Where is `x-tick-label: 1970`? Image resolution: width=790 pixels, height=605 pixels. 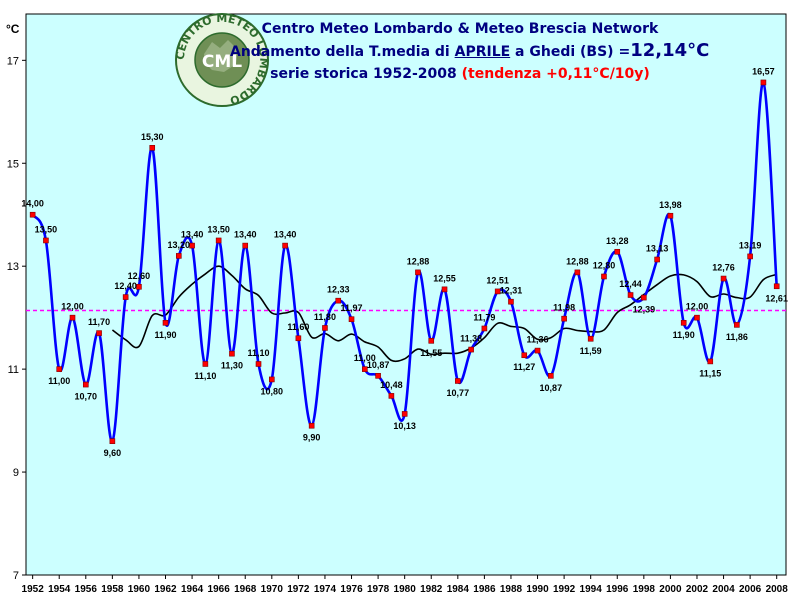
x-tick-label: 1970 is located at coordinates (272, 589).